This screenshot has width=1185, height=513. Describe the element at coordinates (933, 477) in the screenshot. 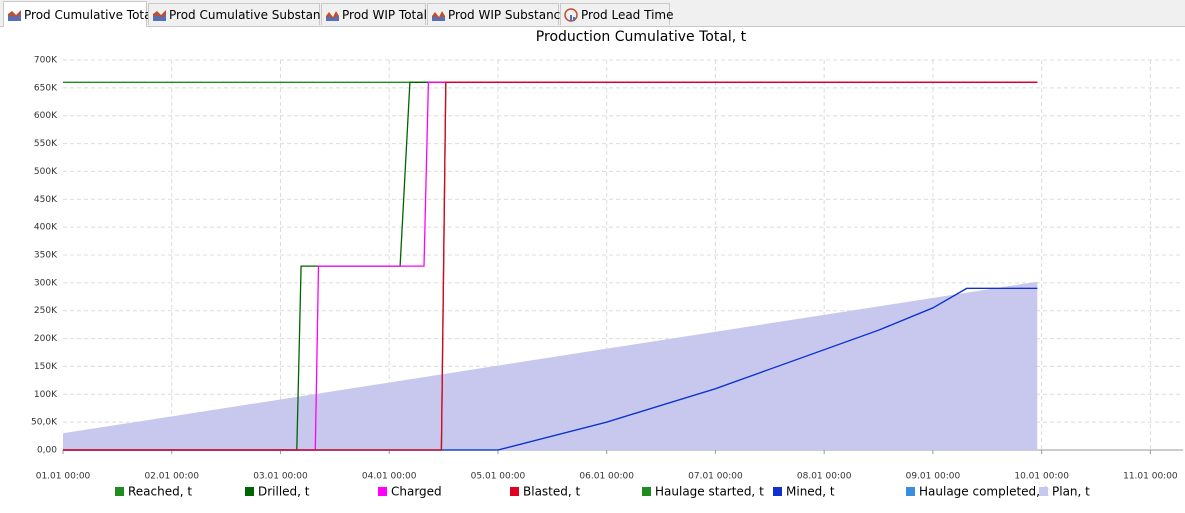

I see `x-tick-label: 09.01 00:00` at that location.